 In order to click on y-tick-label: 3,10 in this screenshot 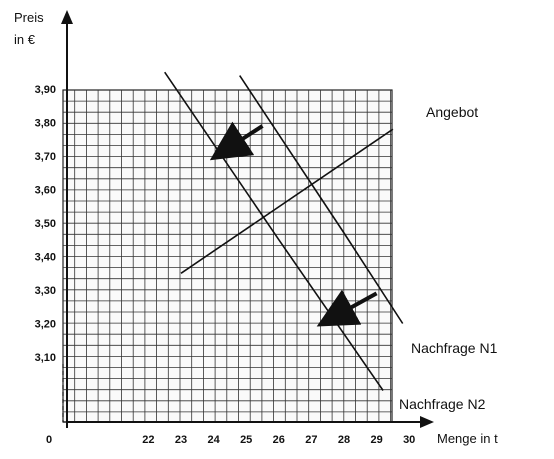, I will do `click(45, 358)`.